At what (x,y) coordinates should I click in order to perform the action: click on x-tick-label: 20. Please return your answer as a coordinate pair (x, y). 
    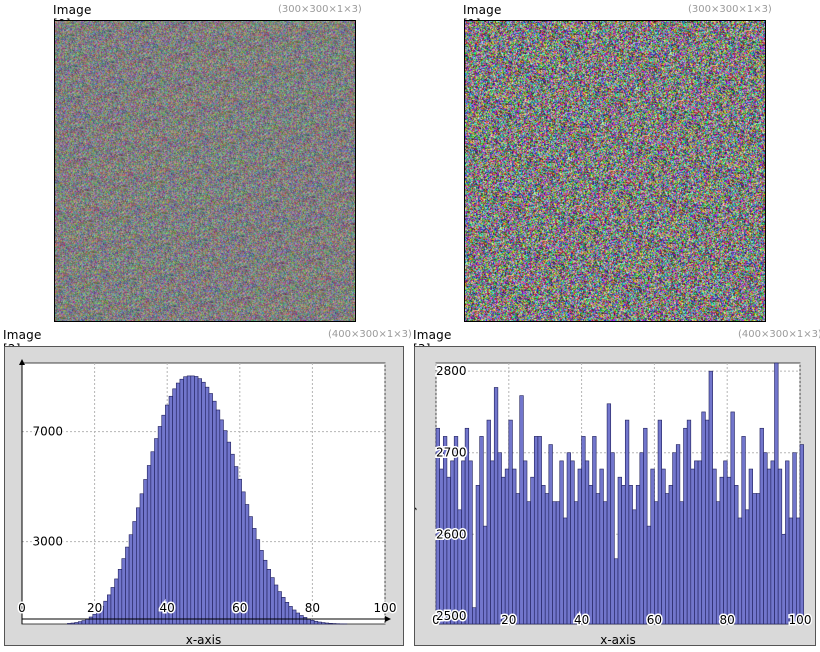
    Looking at the image, I should click on (508, 620).